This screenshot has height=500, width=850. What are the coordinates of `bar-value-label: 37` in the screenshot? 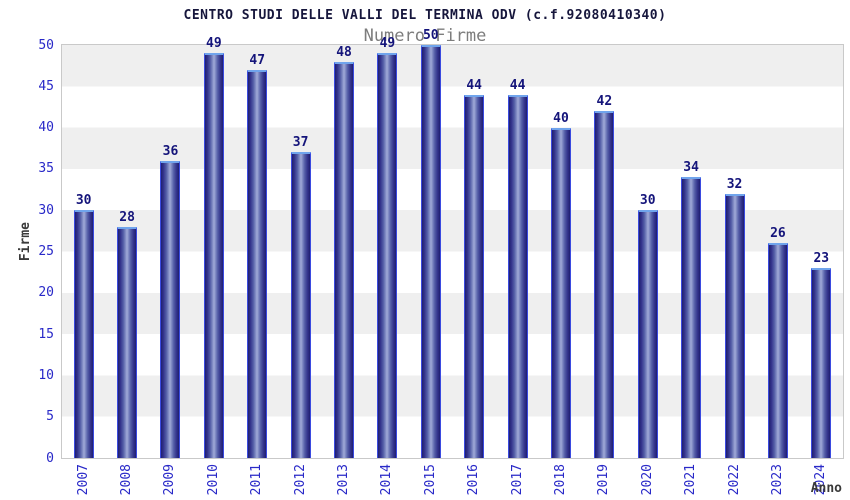 It's located at (300, 142).